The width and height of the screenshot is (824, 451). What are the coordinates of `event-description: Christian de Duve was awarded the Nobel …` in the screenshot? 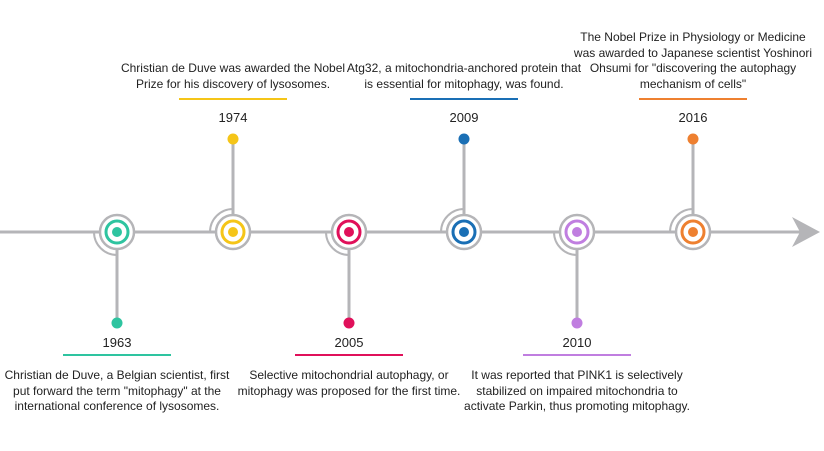 It's located at (233, 76).